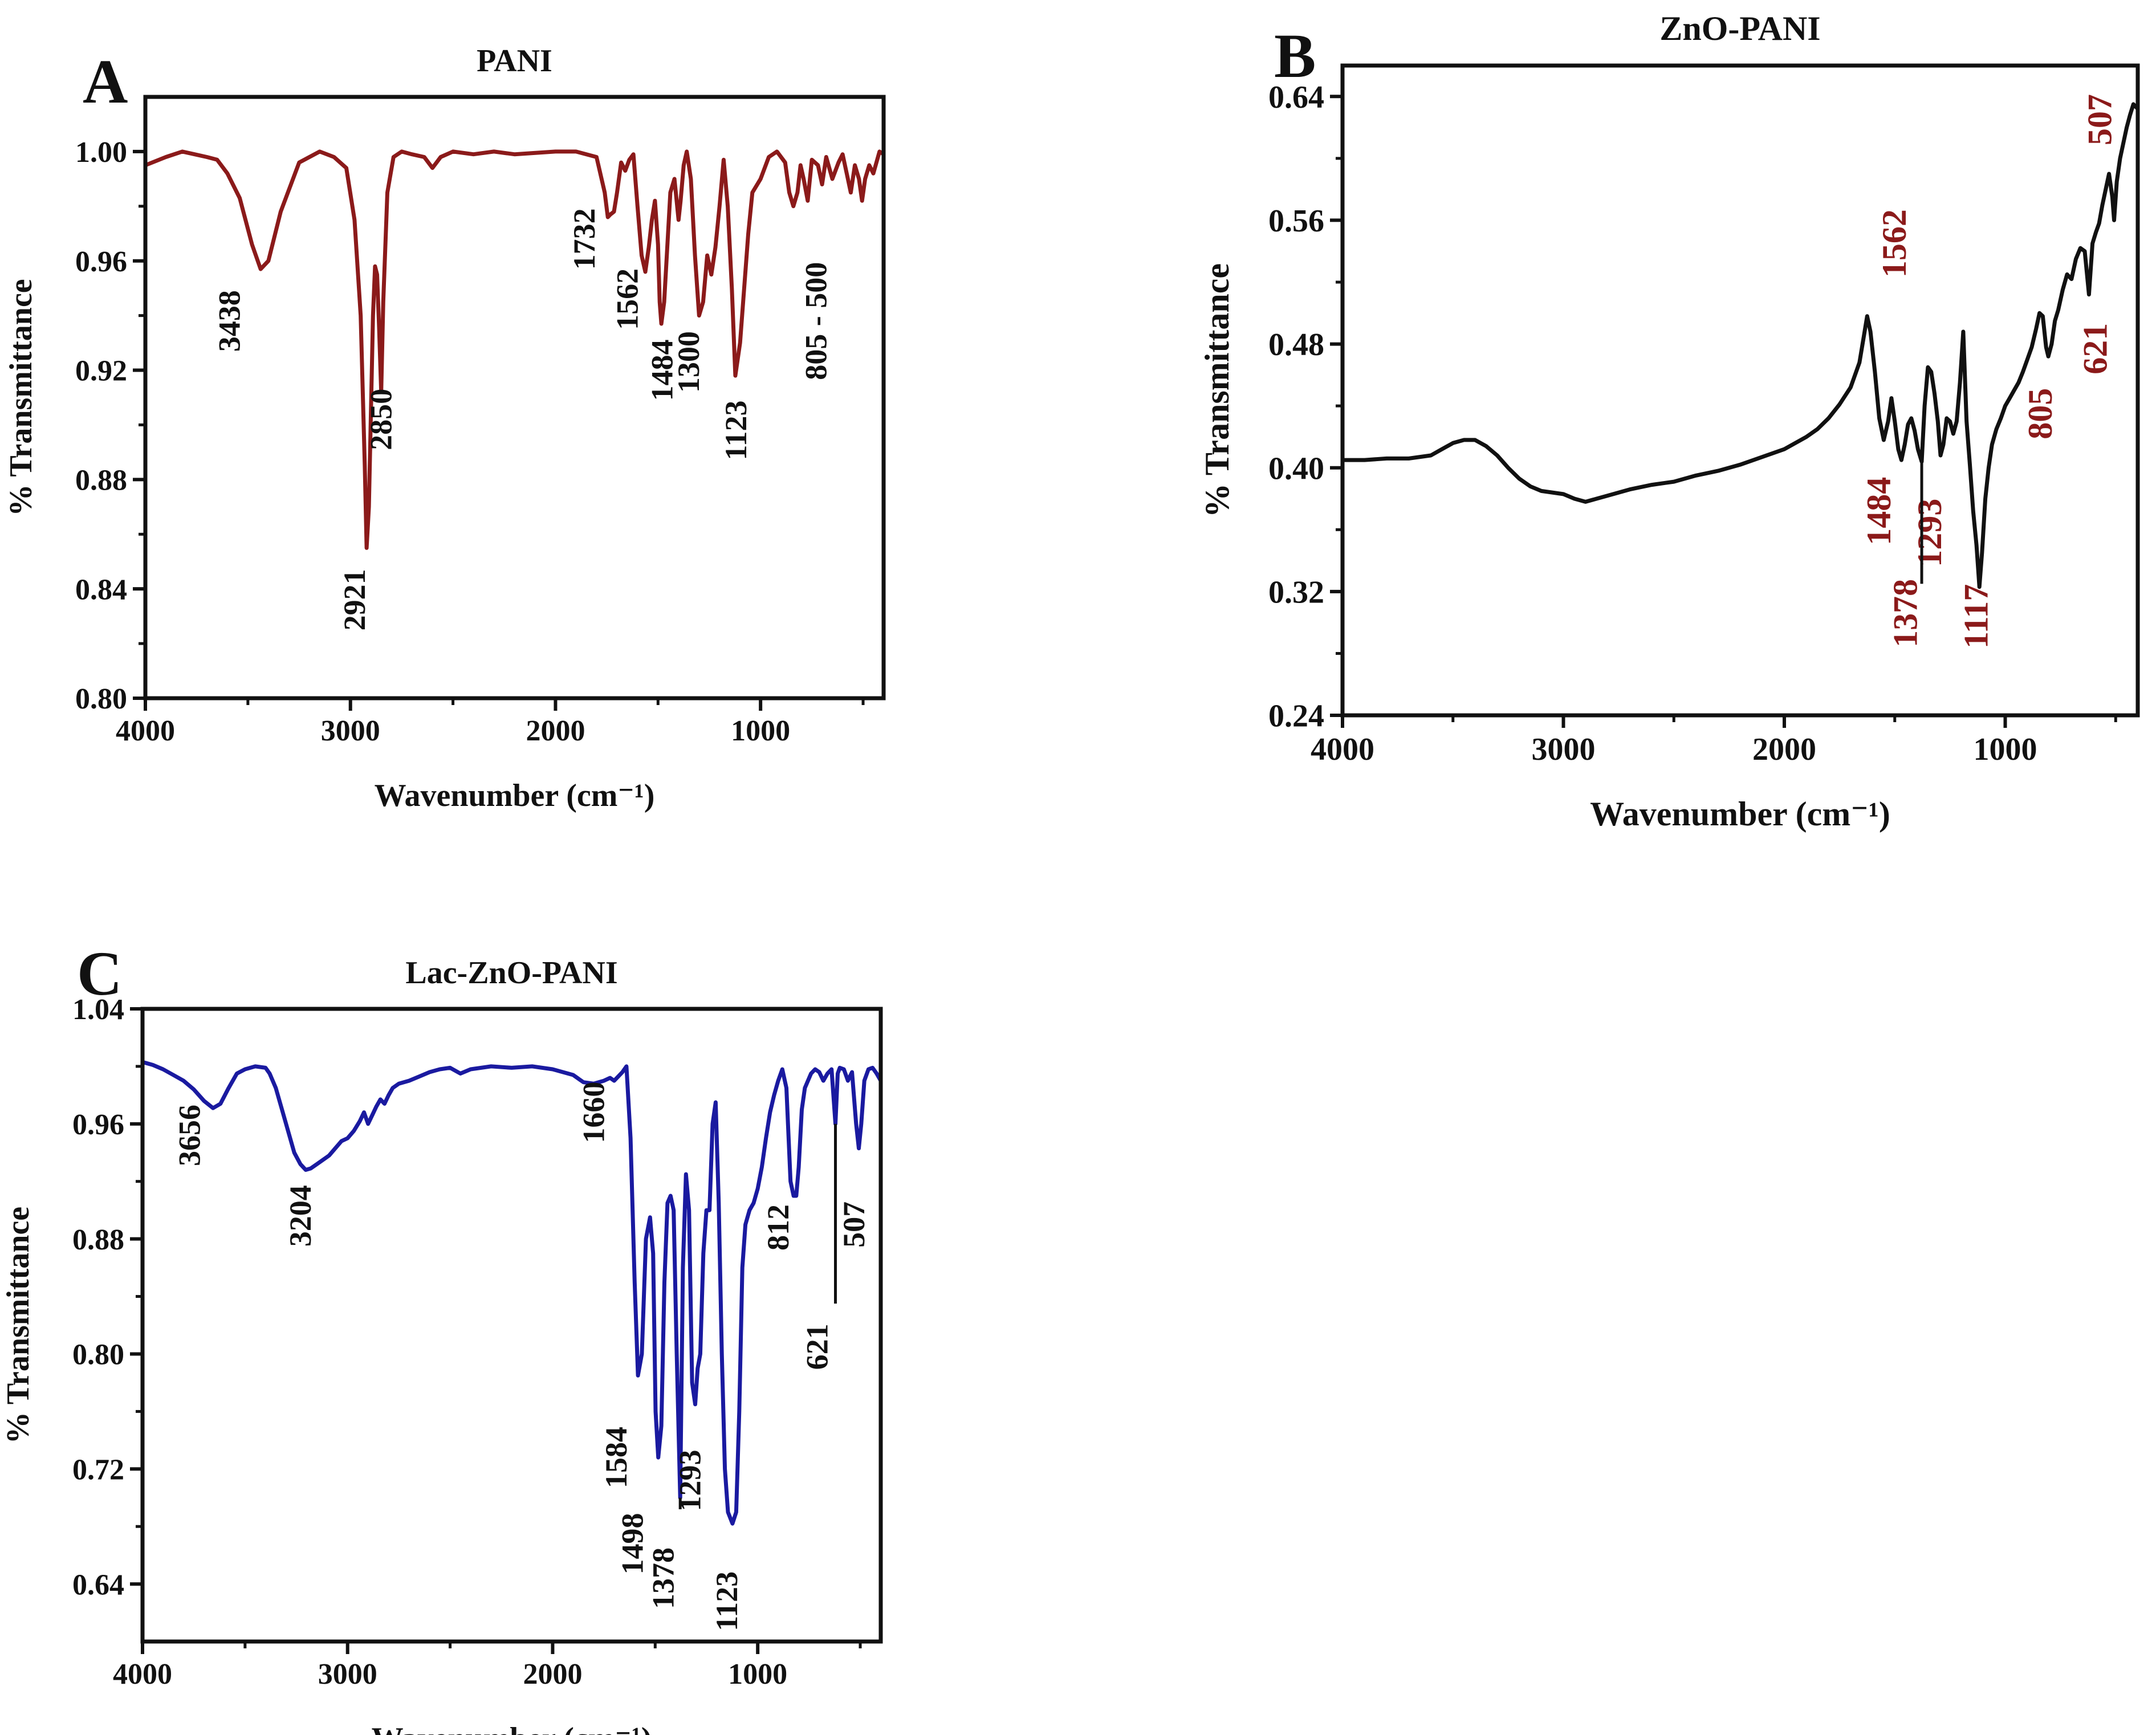 The height and width of the screenshot is (1735, 2156). I want to click on y-tick-label-b: 0.40, so click(1296, 468).